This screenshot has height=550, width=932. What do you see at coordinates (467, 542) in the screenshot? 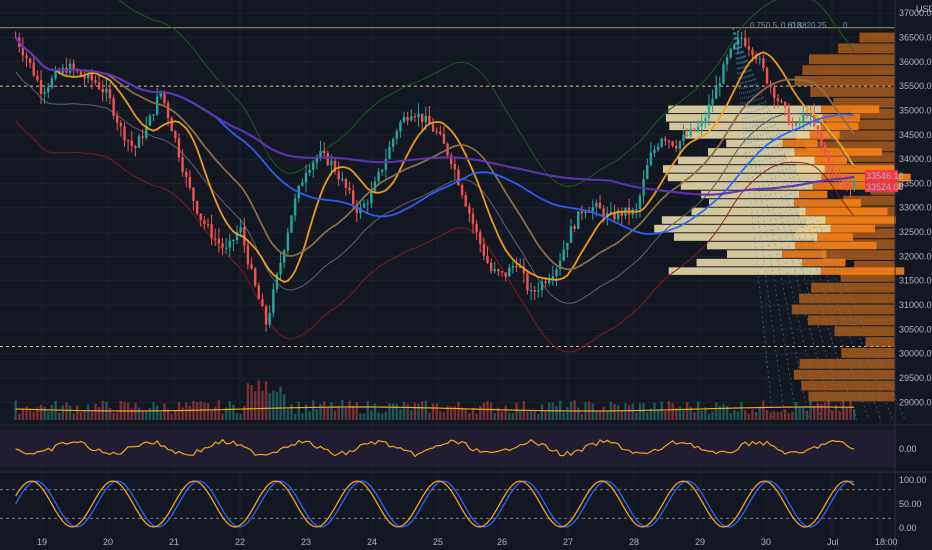
I see `time-axis: 19 20 21 22 23 24 25 26 27 28 29 30 Jul 18:00` at bounding box center [467, 542].